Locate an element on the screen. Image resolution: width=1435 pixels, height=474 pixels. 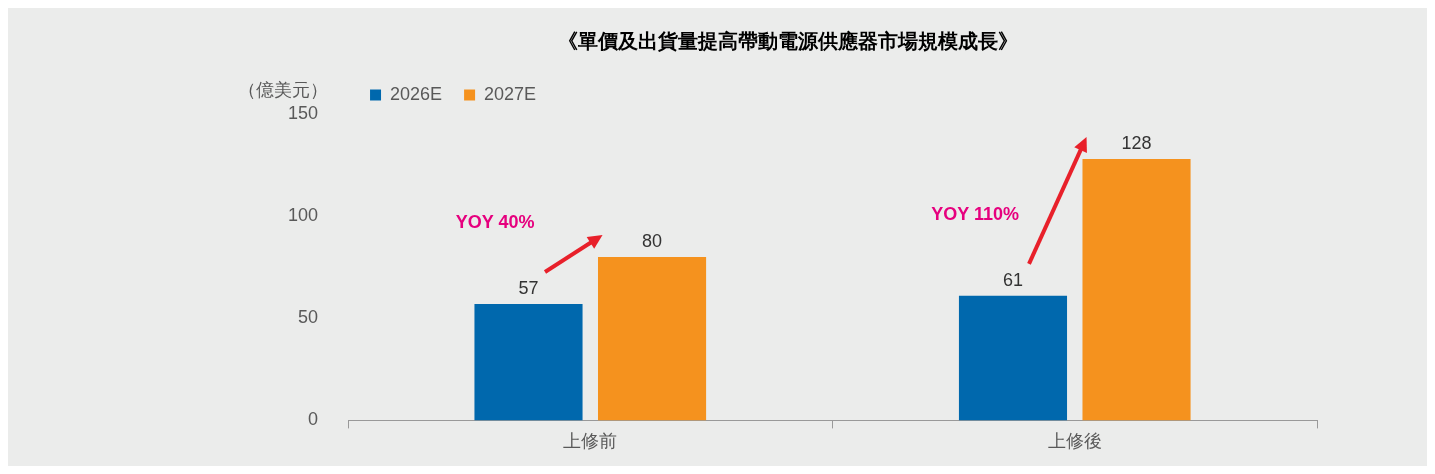
y-tick-label: 50 is located at coordinates (308, 317).